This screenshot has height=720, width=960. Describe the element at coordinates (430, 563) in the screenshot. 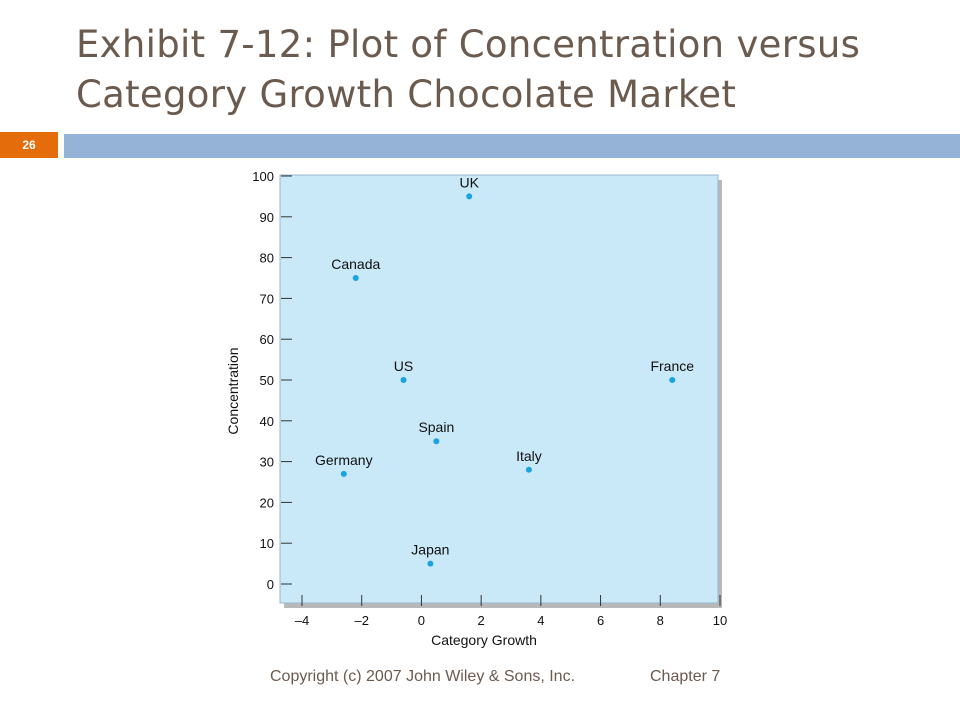

I see `point-japan` at that location.